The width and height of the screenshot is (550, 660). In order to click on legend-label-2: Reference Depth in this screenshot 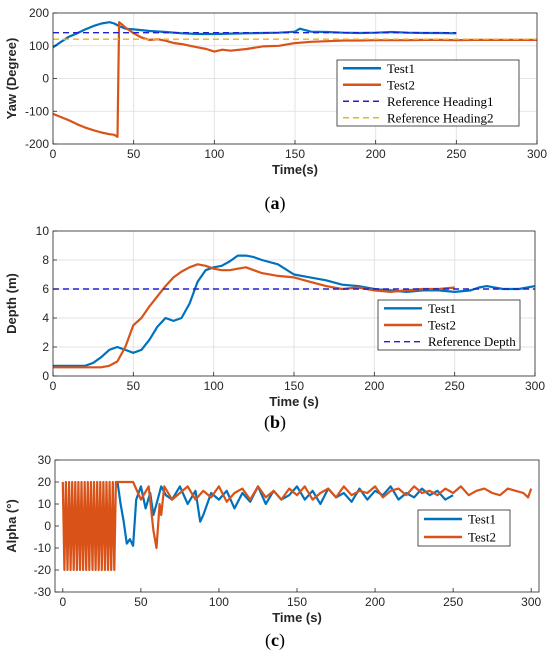, I will do `click(472, 341)`.